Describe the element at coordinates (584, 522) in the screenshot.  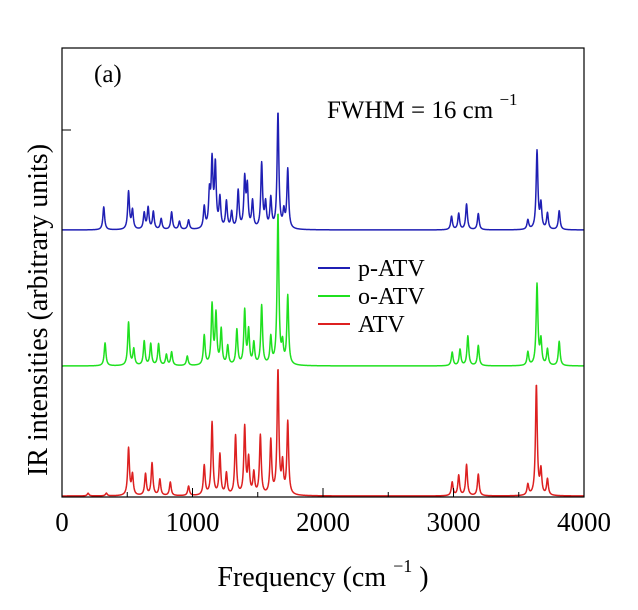
I see `x-tick-label-4000: 4000` at that location.